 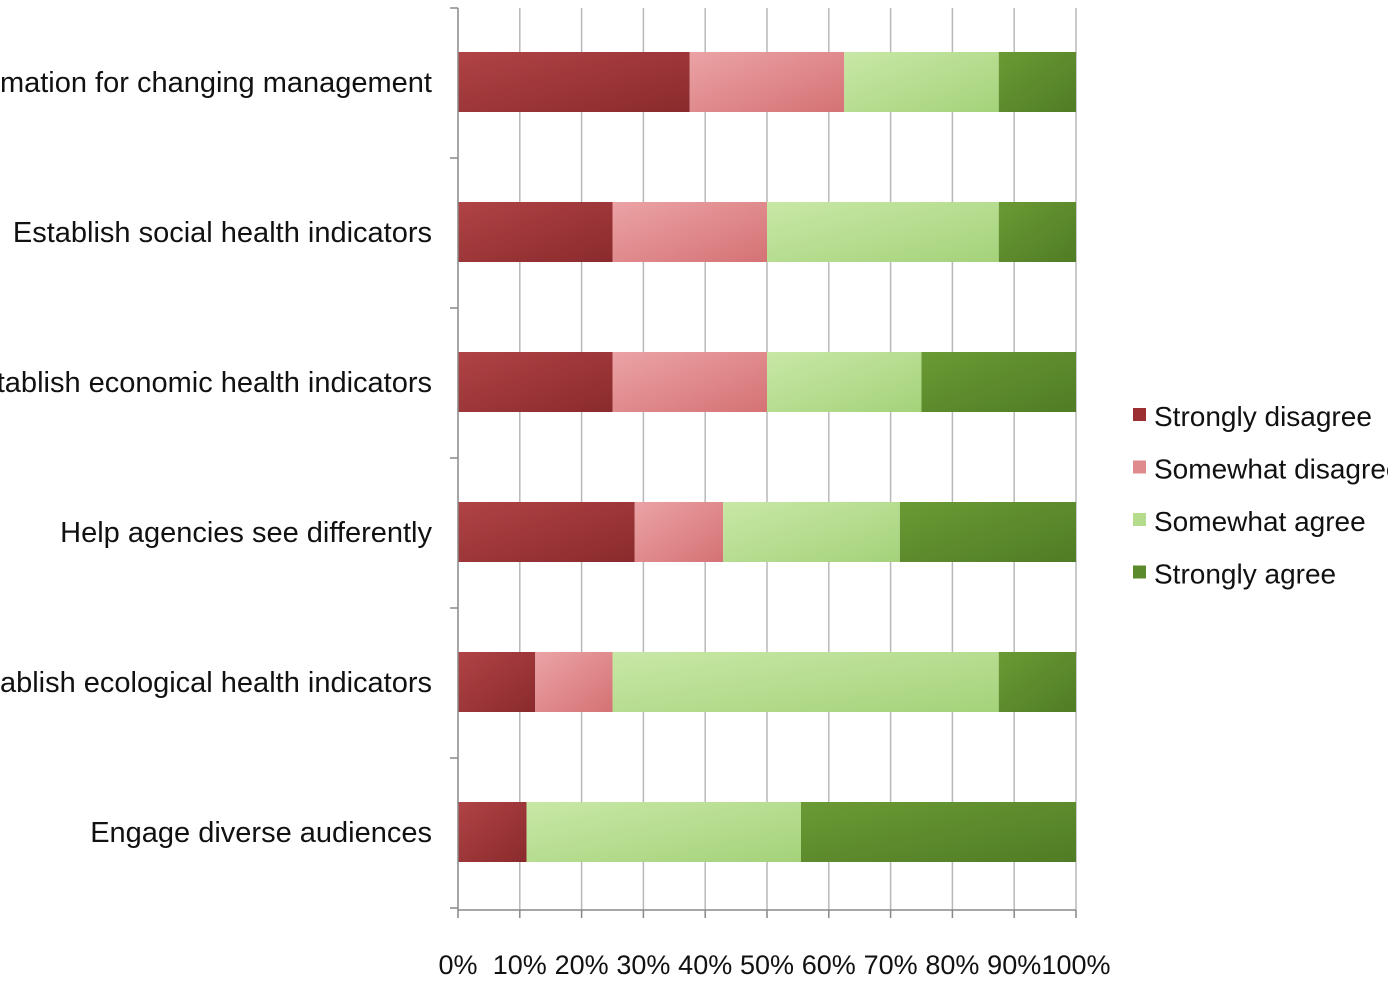 I want to click on category-label: Establish economic health indicators, so click(x=216, y=383).